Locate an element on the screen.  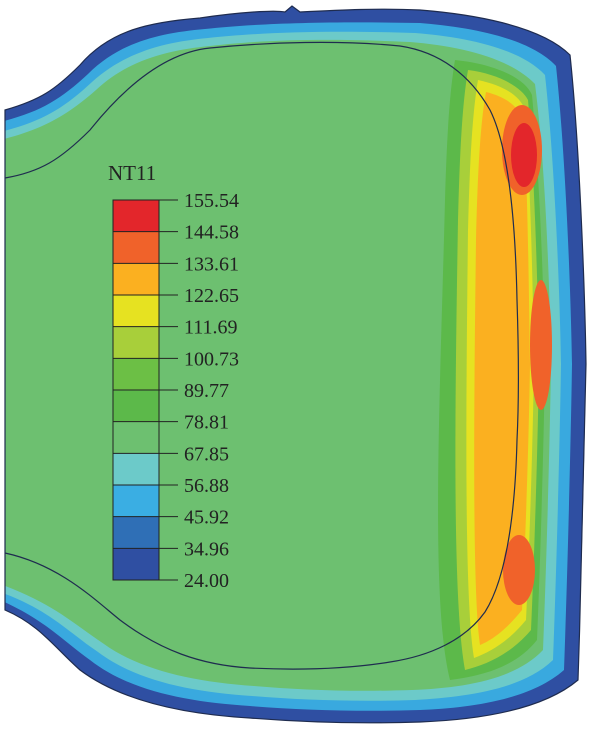
legend-level-label: 111.69 is located at coordinates (211, 328).